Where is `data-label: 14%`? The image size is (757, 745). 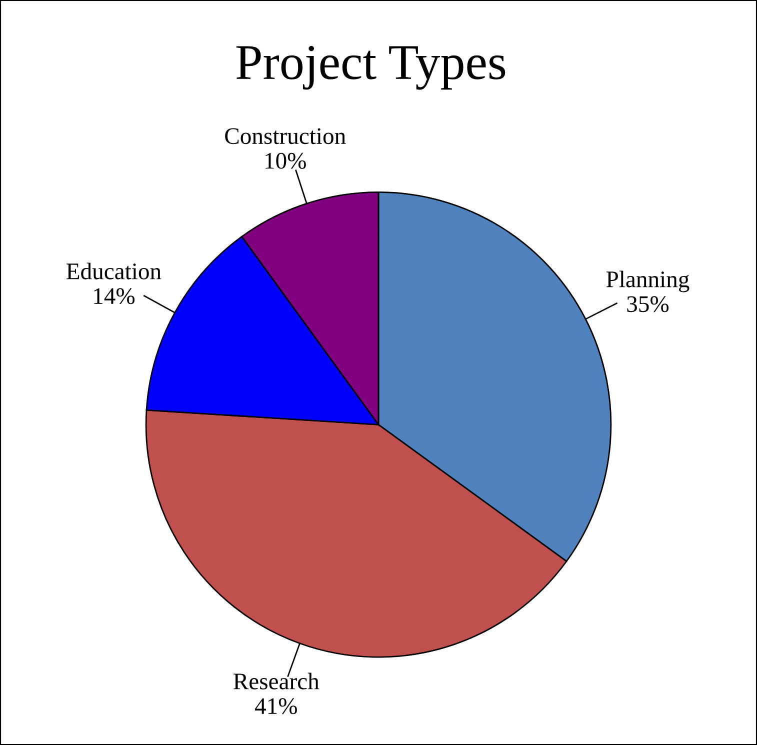 data-label: 14% is located at coordinates (114, 296).